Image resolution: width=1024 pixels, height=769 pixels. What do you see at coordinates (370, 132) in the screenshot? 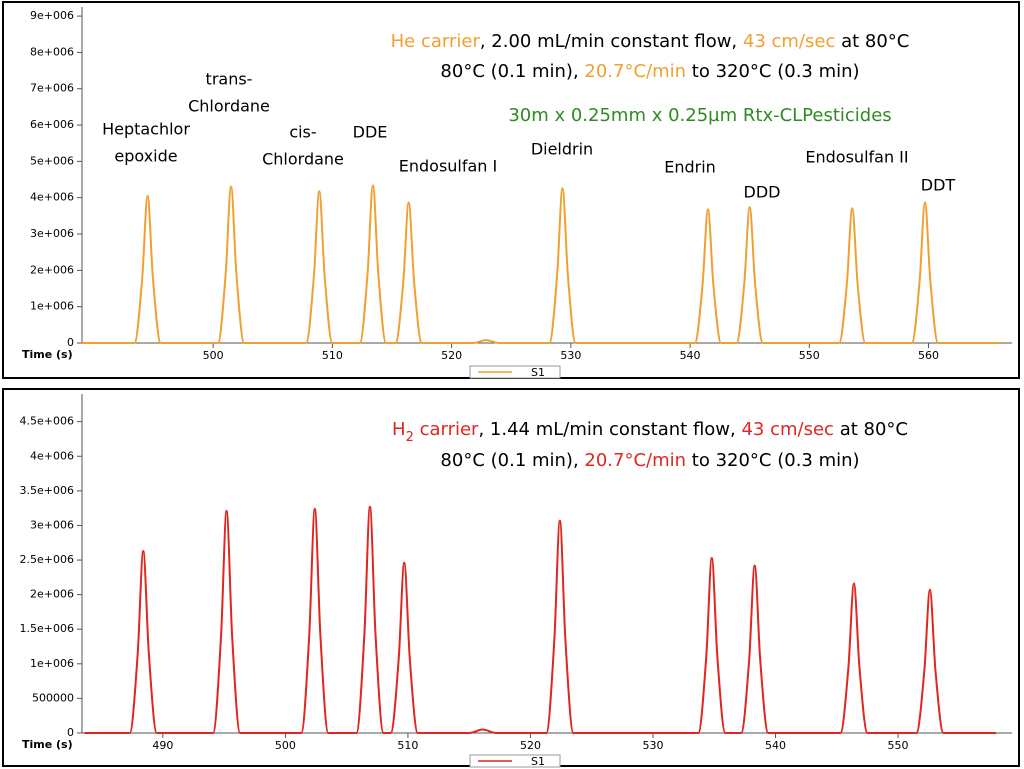
I see `peak-label: DDE` at bounding box center [370, 132].